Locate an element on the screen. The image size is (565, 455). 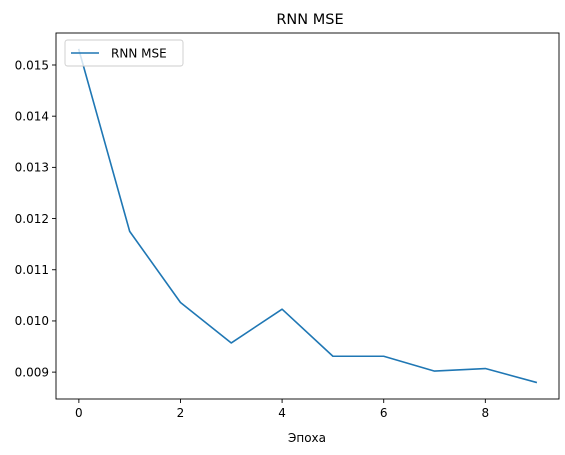
x-tick-label: 0 is located at coordinates (79, 413).